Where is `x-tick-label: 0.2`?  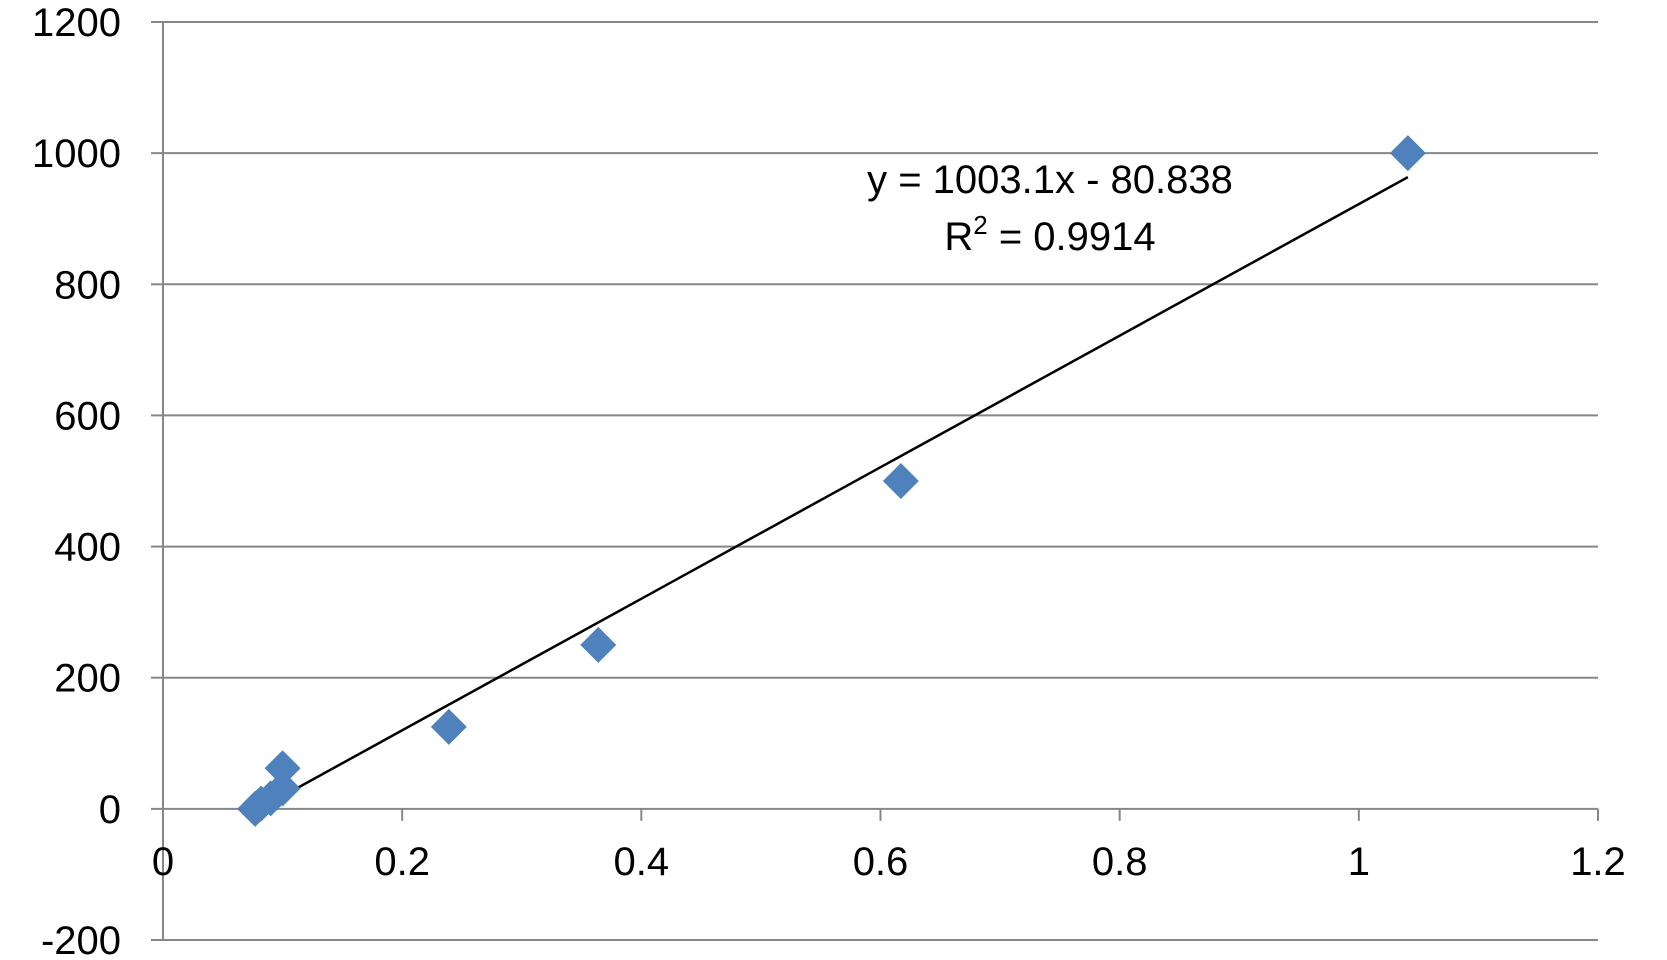
x-tick-label: 0.2 is located at coordinates (402, 862).